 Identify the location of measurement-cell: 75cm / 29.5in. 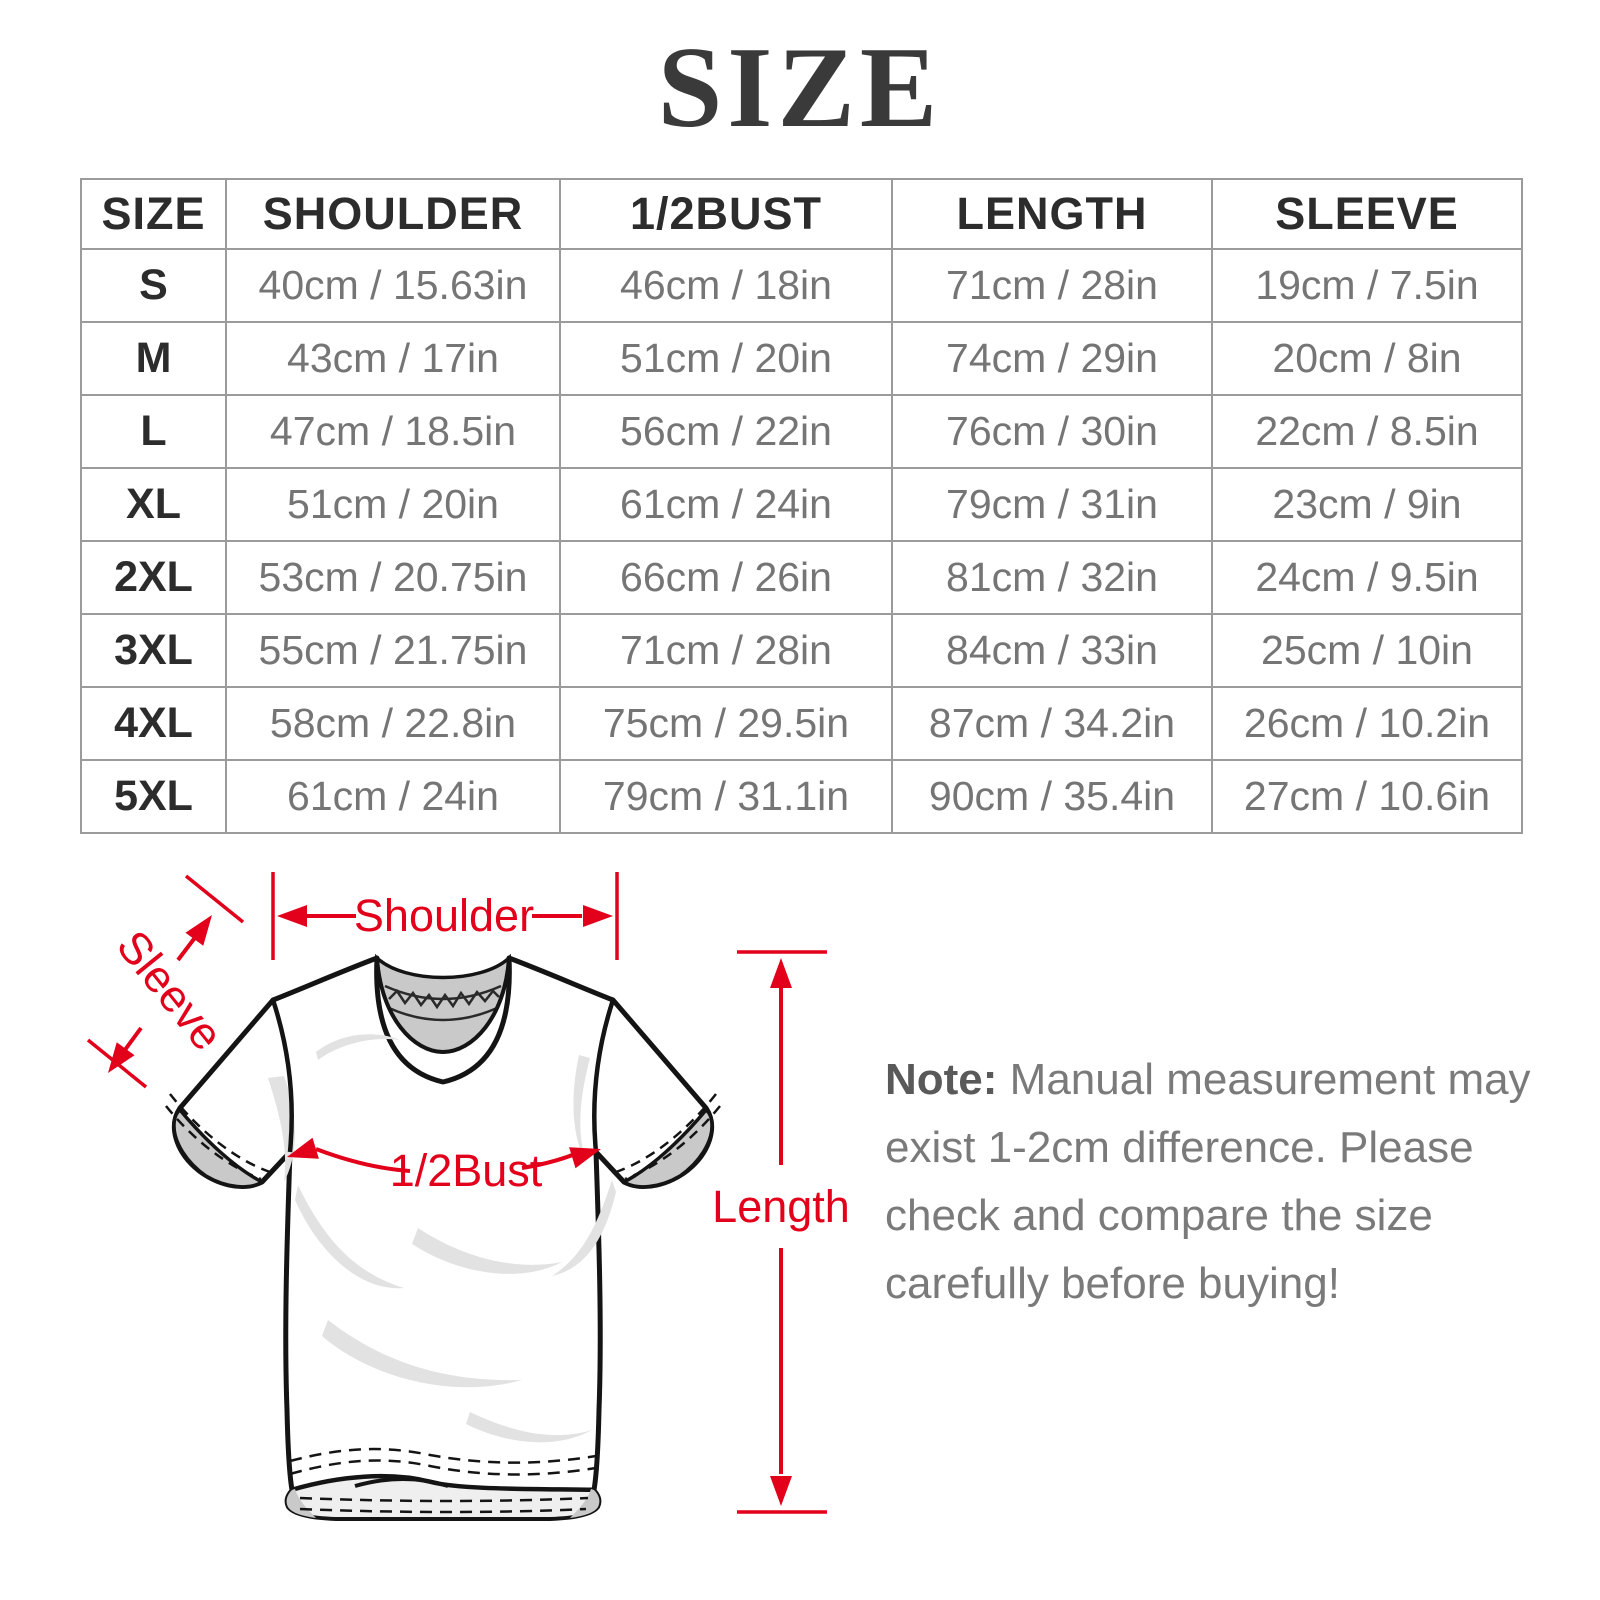
(726, 723).